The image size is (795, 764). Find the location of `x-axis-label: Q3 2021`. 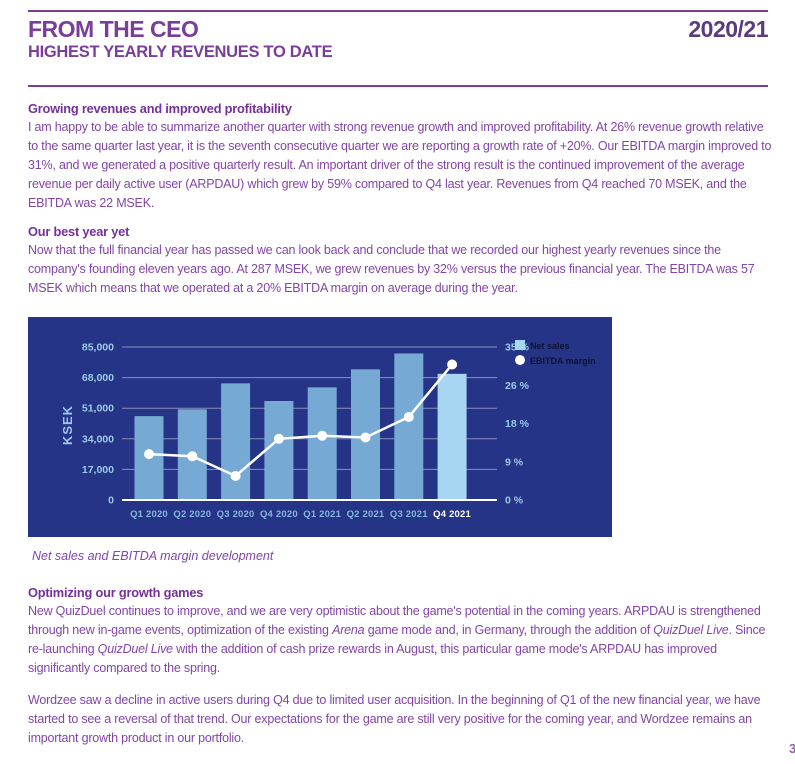

x-axis-label: Q3 2021 is located at coordinates (409, 514).